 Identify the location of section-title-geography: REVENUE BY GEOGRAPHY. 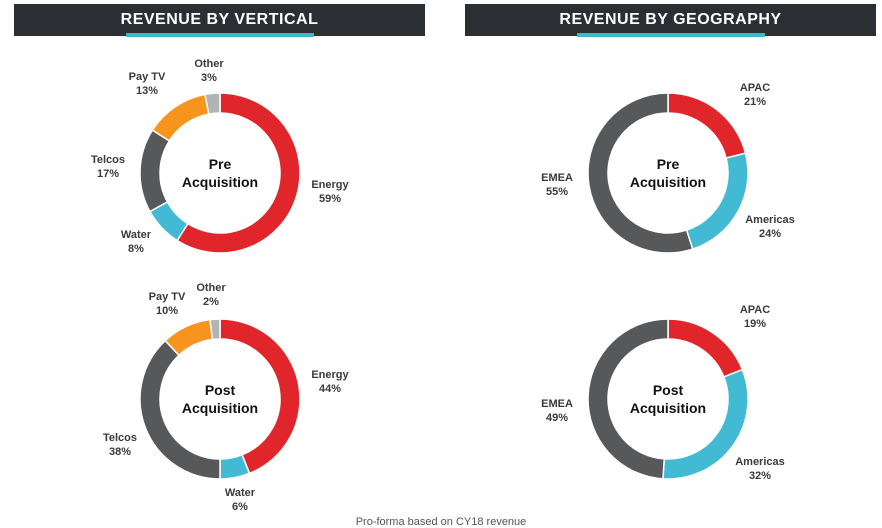
(670, 19).